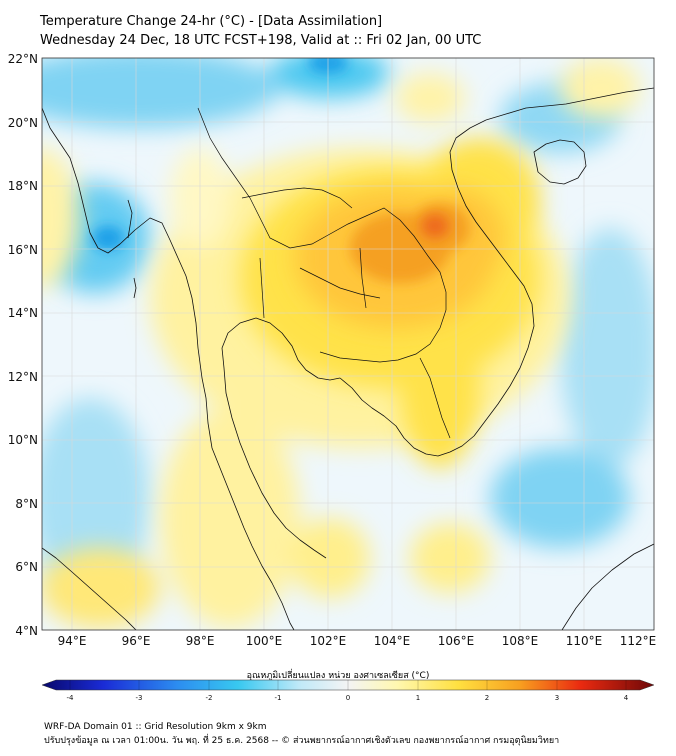  I want to click on colorbar-graphic: -4 -3 -2 -1 0 1 2 3 4, so click(348, 690).